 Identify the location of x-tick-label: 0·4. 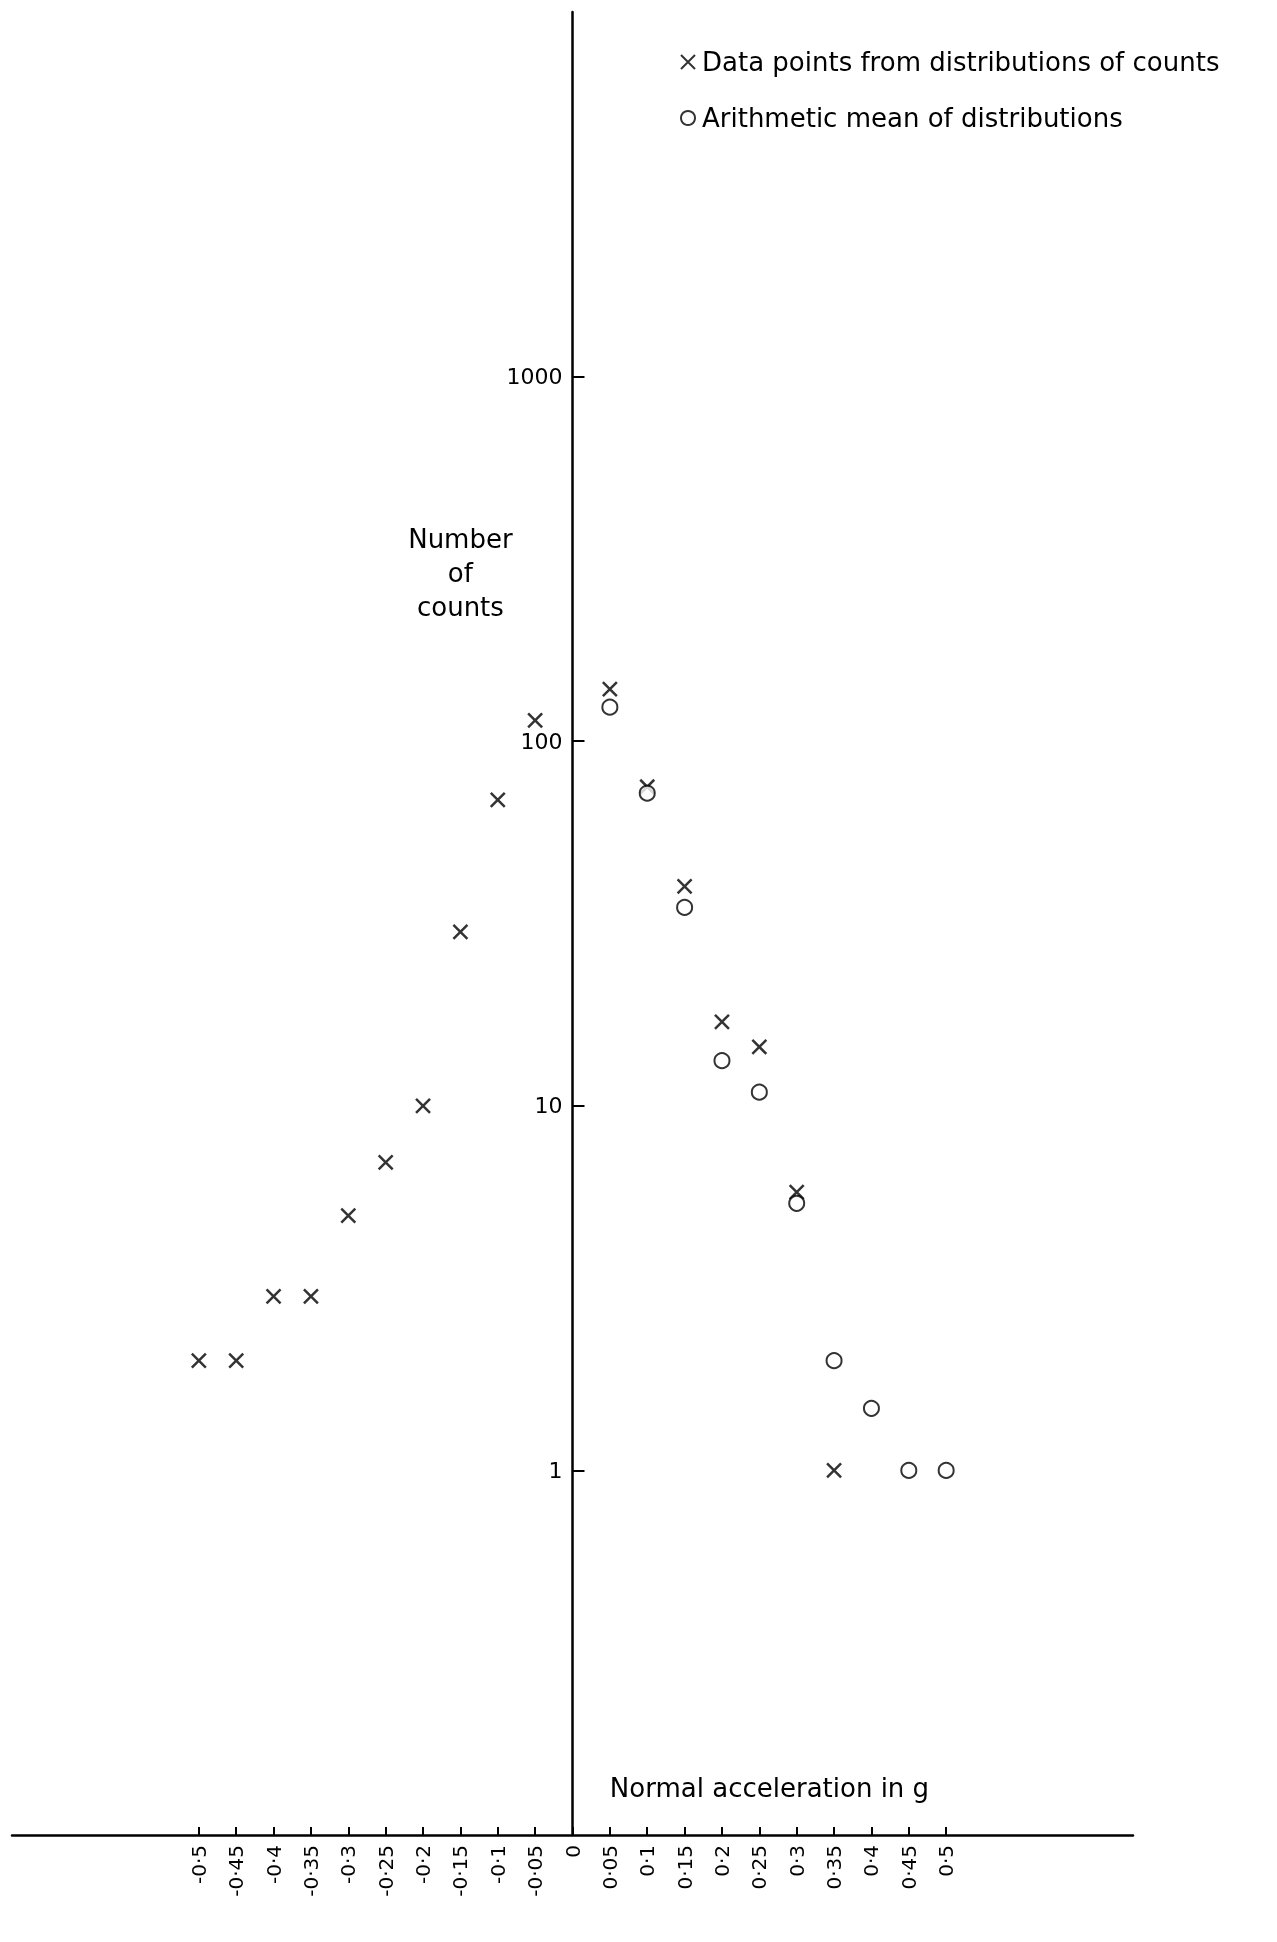
(871, 1861).